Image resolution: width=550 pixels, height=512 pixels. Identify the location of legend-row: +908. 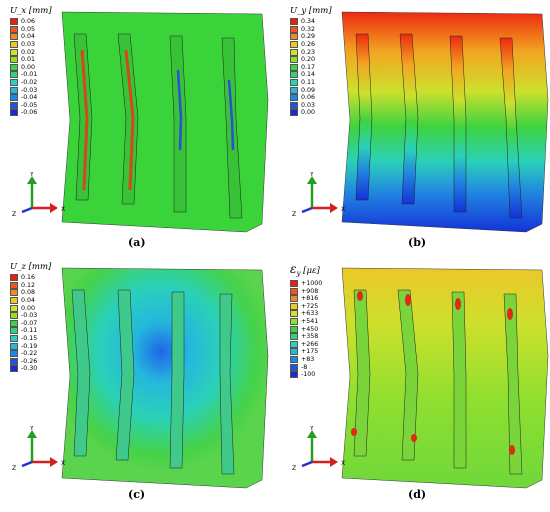
(306, 291).